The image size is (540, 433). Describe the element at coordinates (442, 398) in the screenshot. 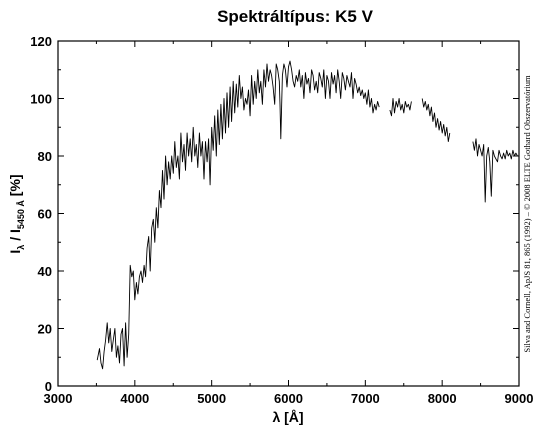

I see `x-tick-label: 8000` at that location.